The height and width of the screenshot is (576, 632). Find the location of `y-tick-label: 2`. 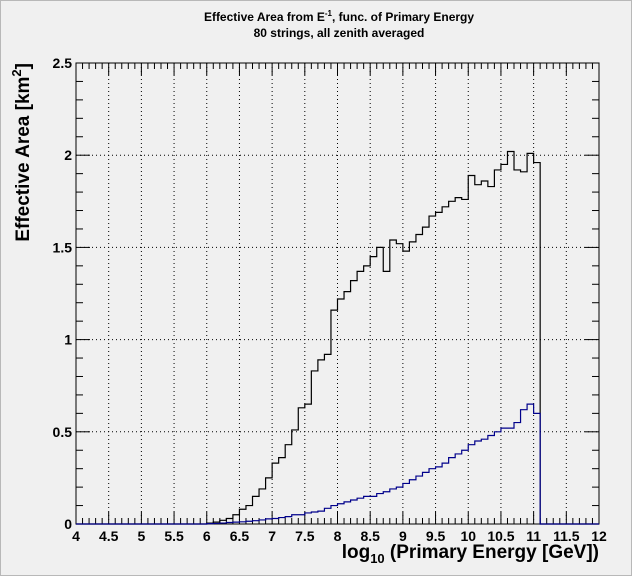

y-tick-label: 2 is located at coordinates (68, 155).